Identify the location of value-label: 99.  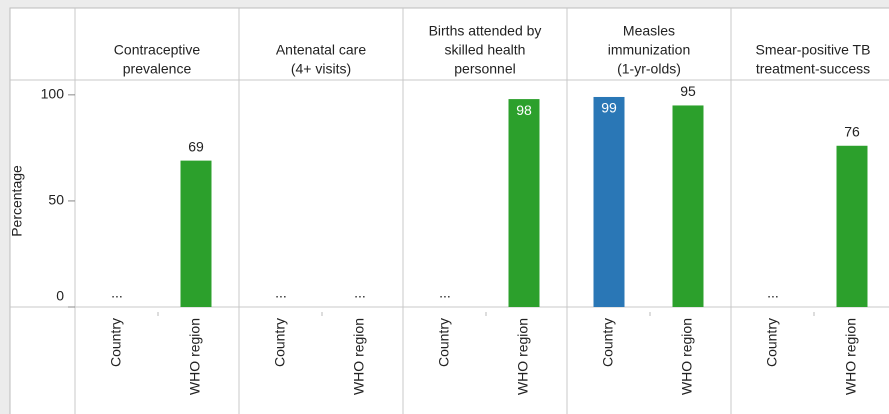
(609, 108).